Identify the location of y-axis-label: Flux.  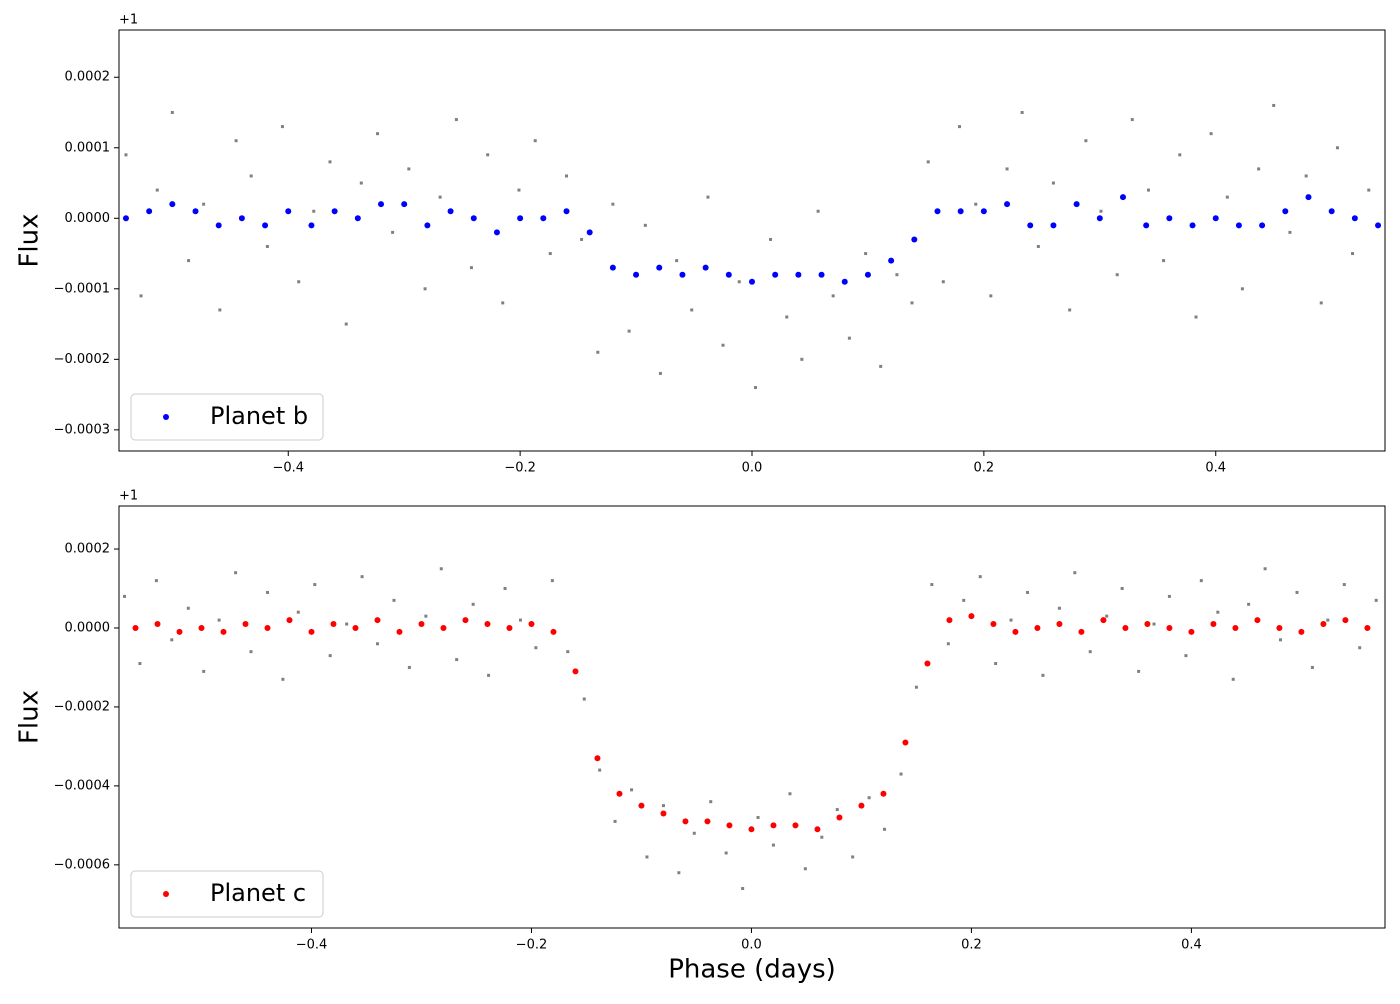
(30, 717).